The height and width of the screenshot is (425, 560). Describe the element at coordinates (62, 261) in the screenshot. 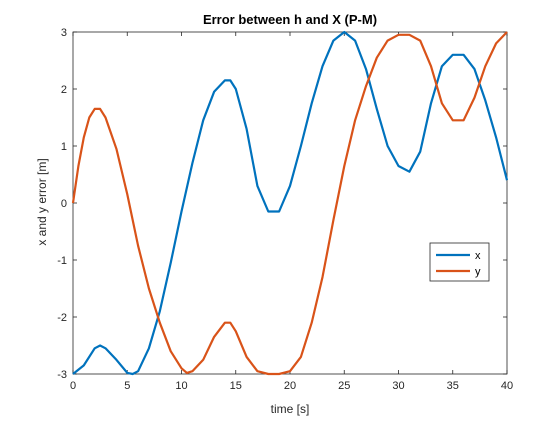

I see `y-tick-label: -1` at that location.